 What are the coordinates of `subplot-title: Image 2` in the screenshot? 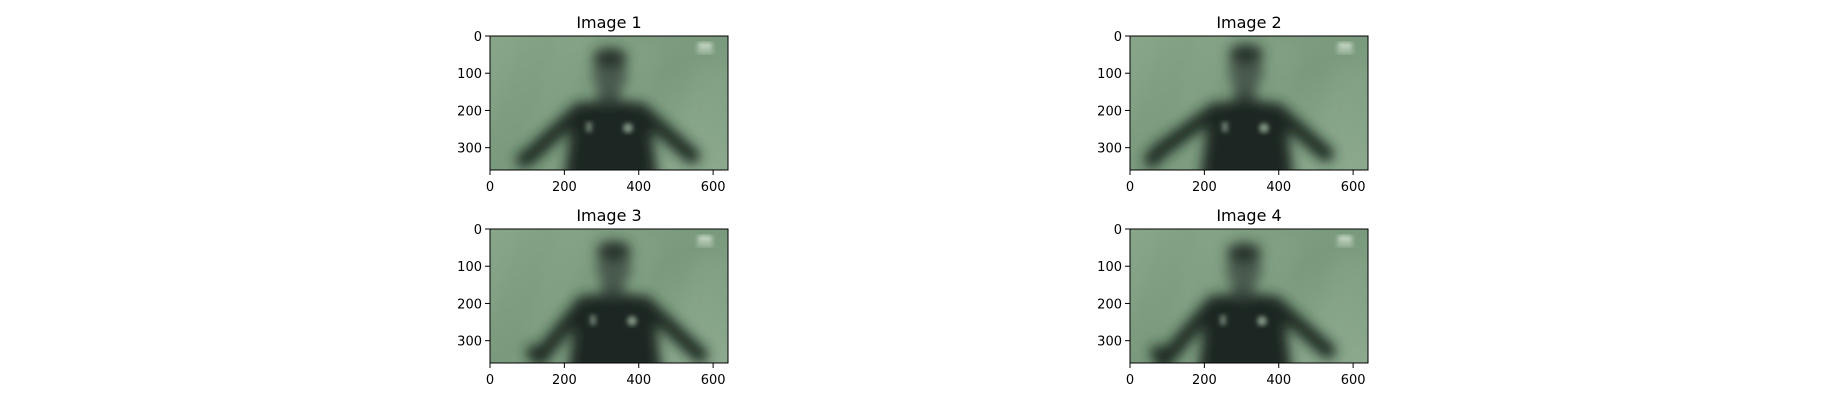 It's located at (1248, 22).